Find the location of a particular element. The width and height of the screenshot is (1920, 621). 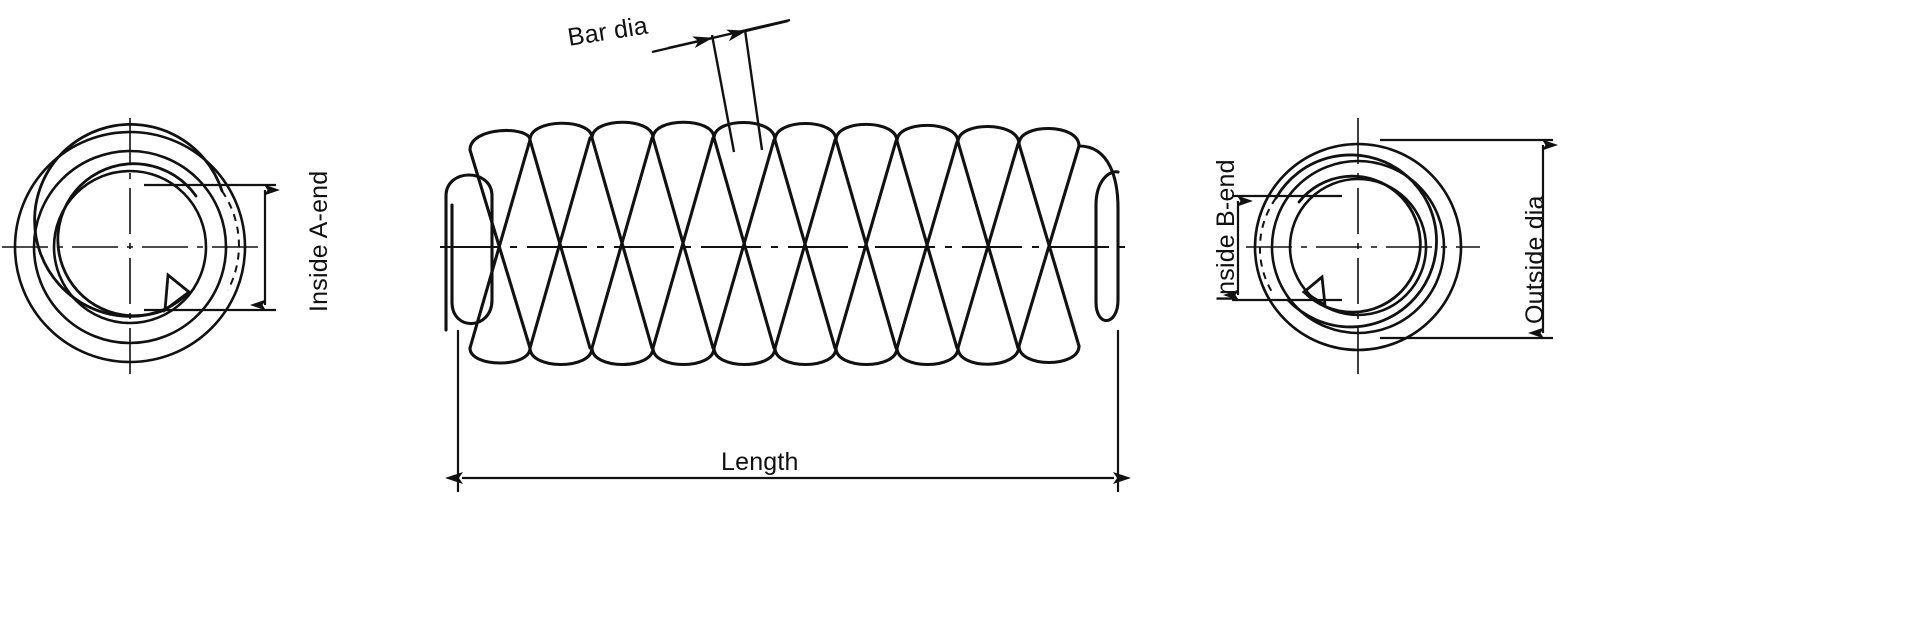

left-end-centerlines is located at coordinates (132, 248).